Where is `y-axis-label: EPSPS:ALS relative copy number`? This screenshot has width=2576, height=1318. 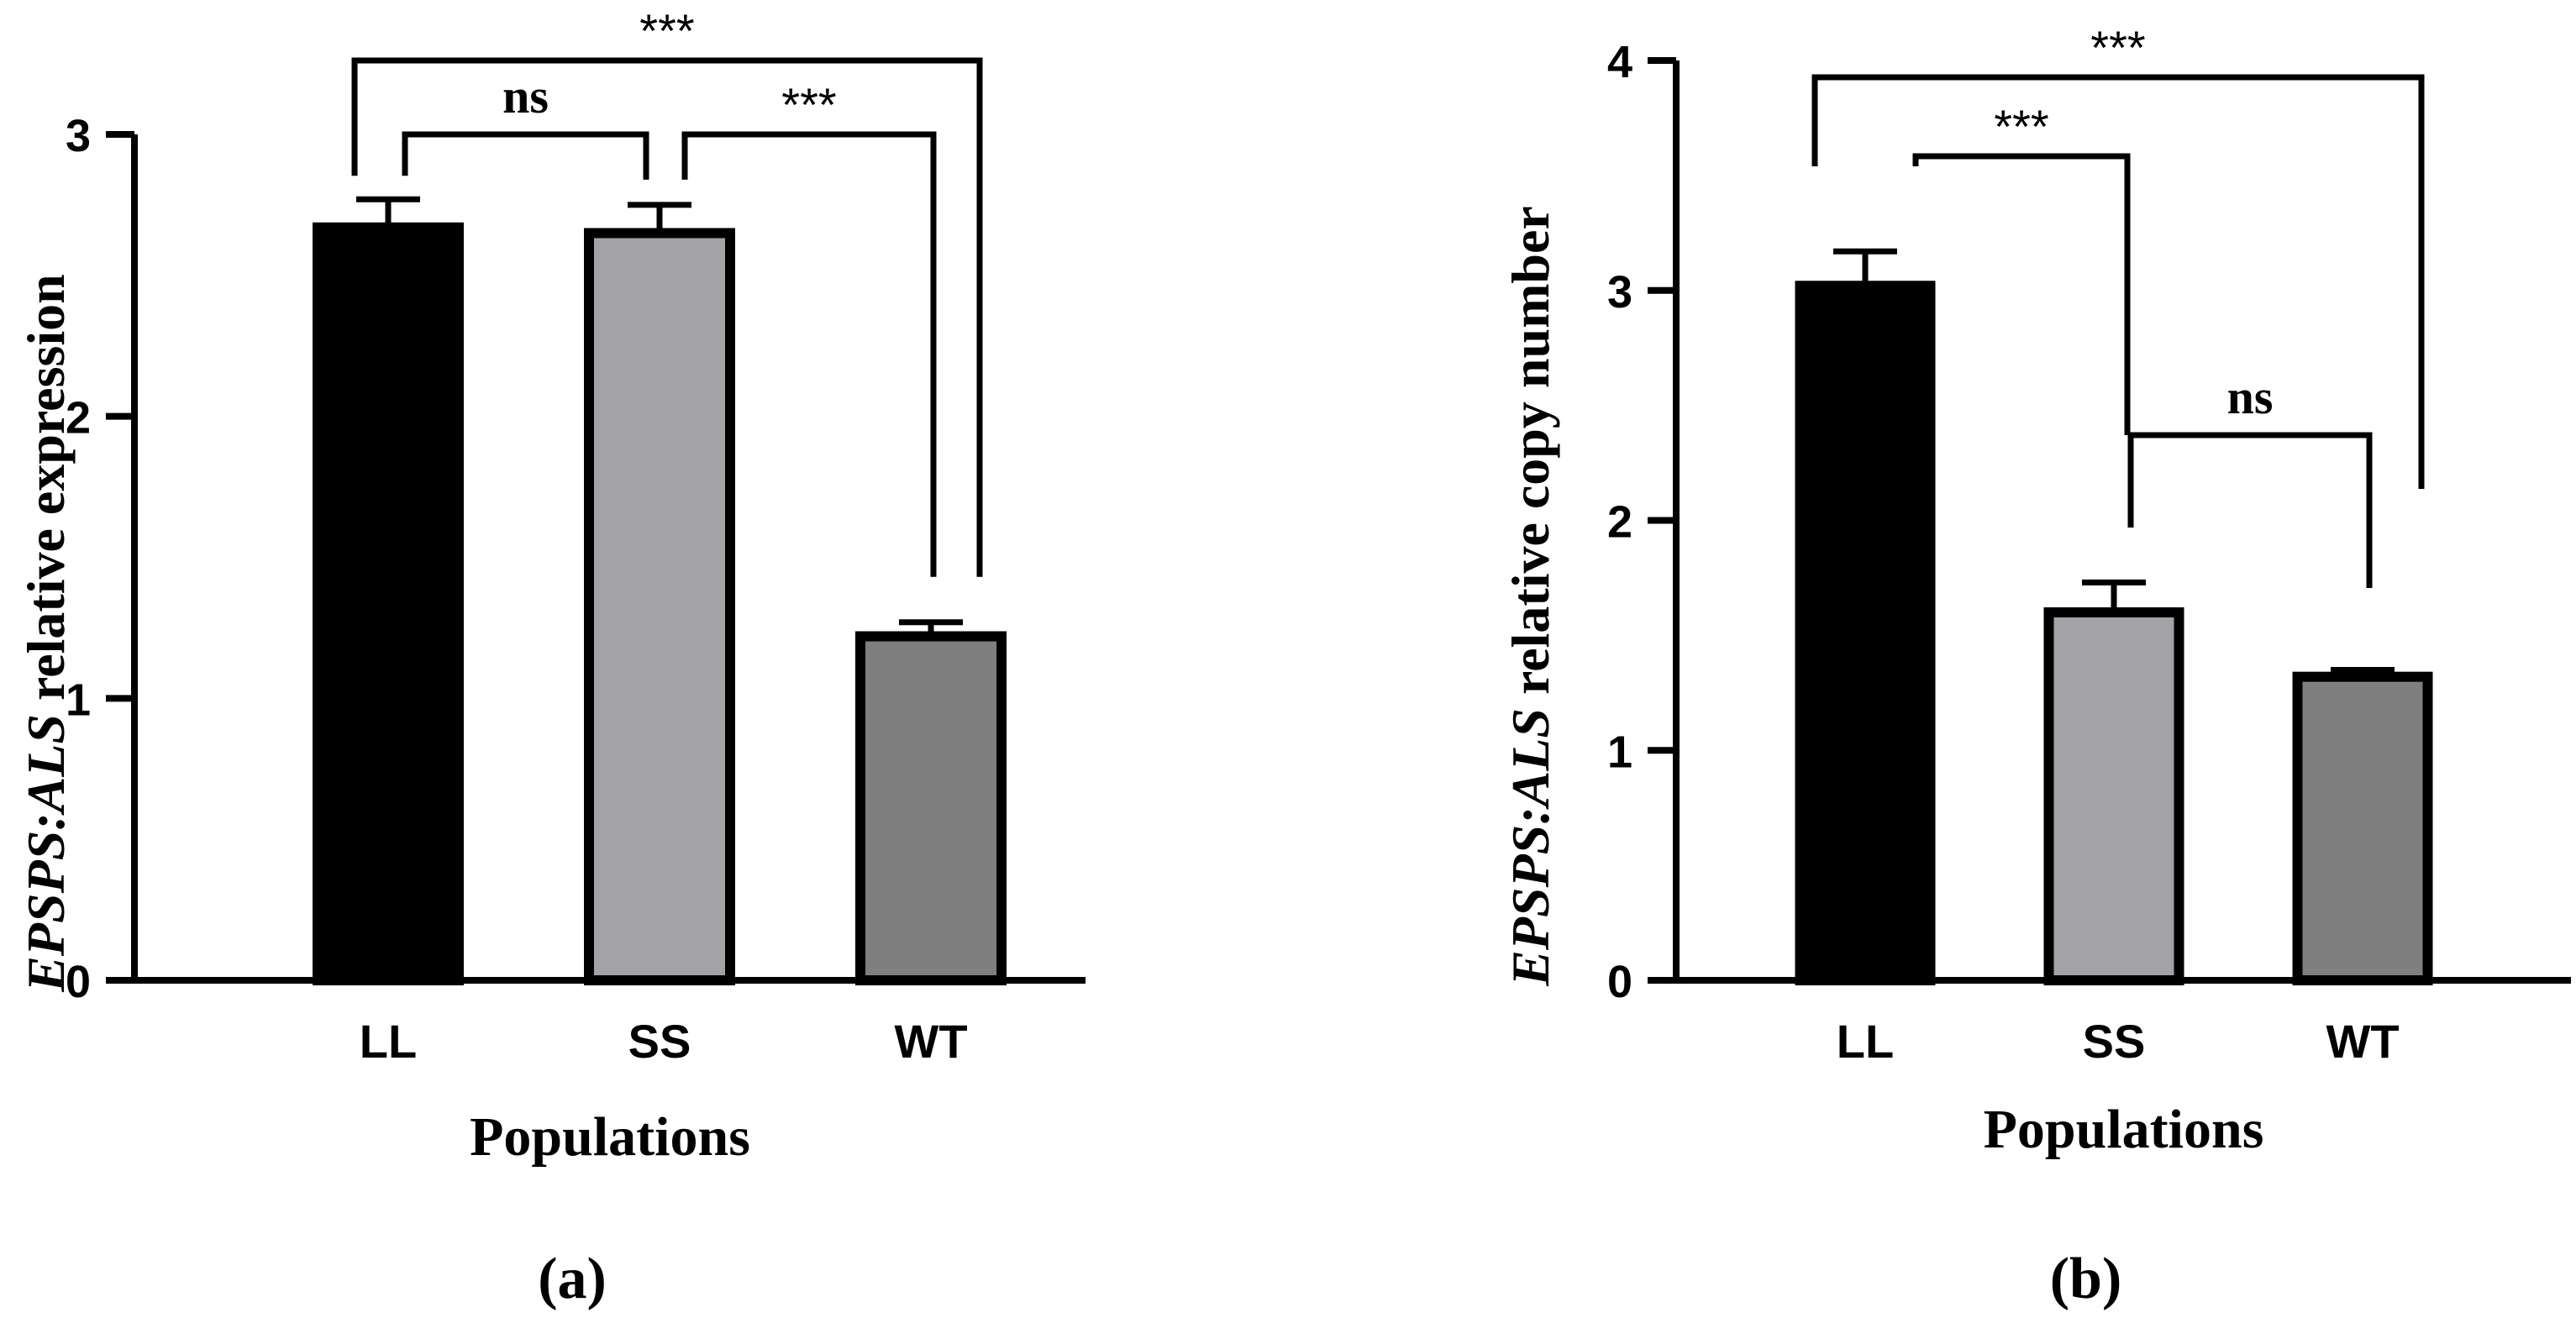 y-axis-label: EPSPS:ALS relative copy number is located at coordinates (1530, 596).